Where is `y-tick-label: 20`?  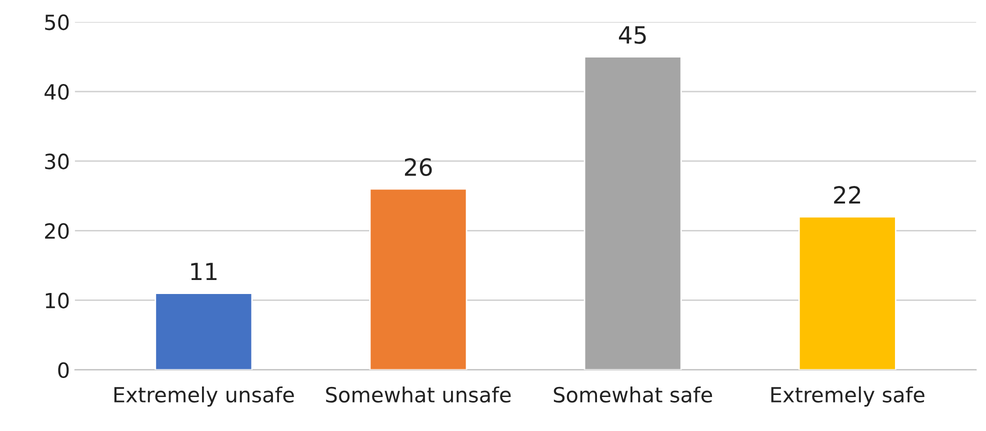
y-tick-label: 20 is located at coordinates (57, 231).